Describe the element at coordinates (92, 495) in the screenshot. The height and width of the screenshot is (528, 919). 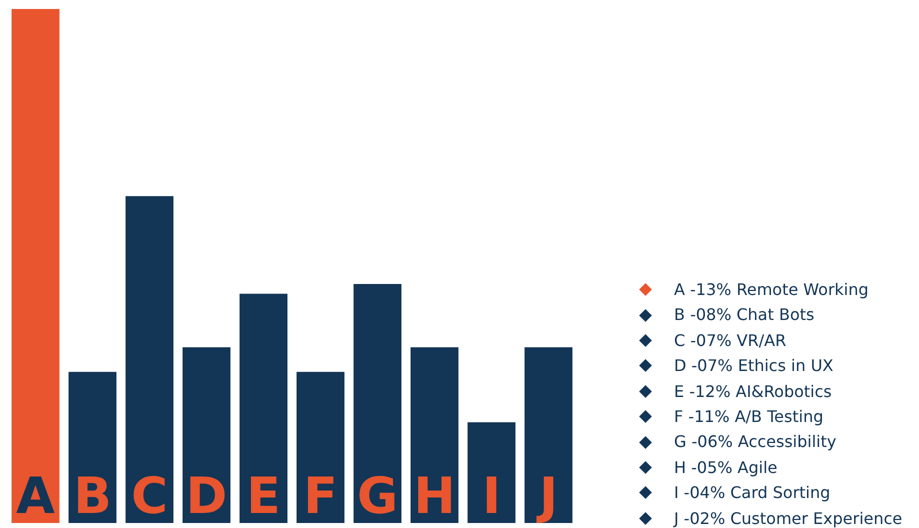
I see `x-tick-label: B` at that location.